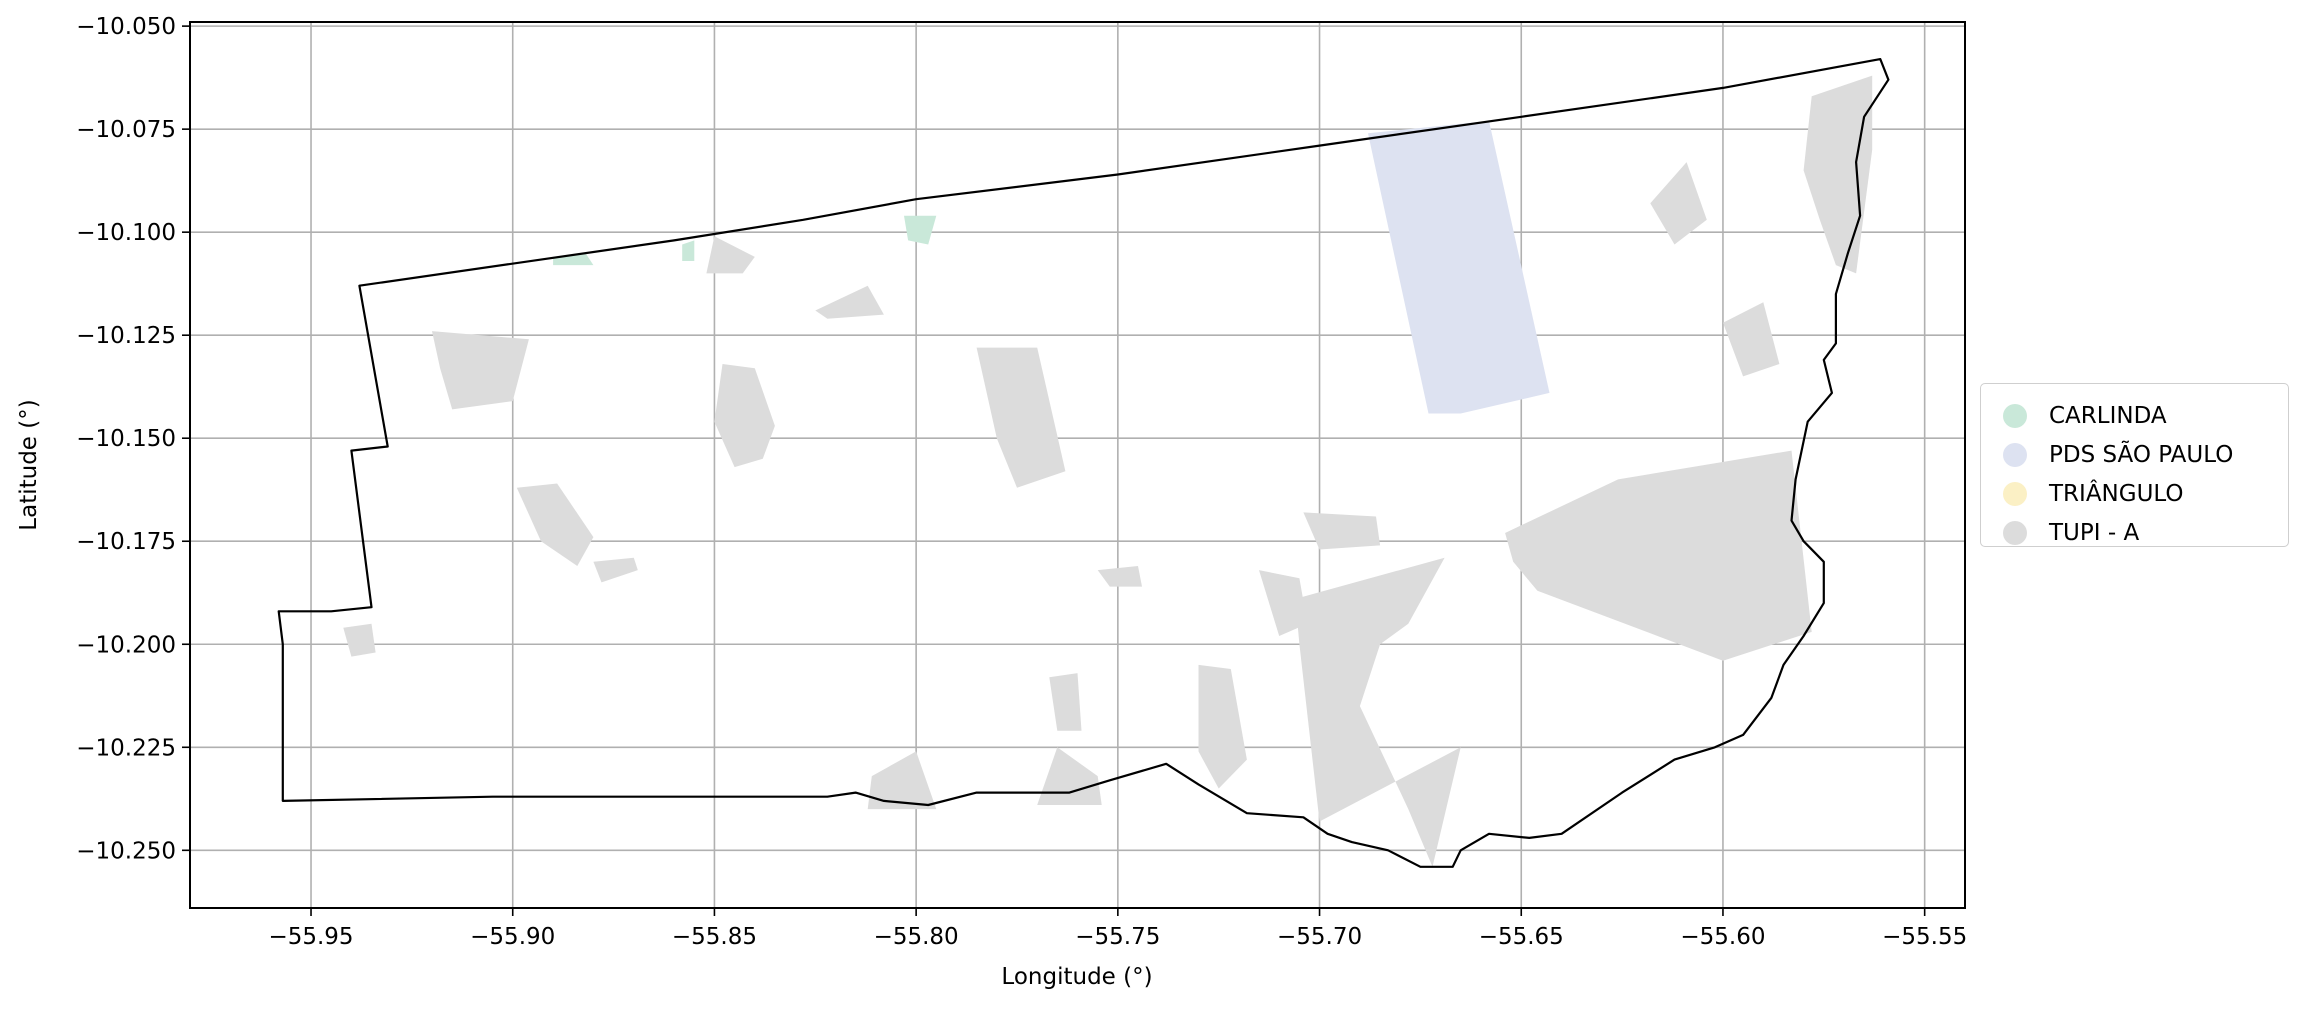 The height and width of the screenshot is (1010, 2307). What do you see at coordinates (1117, 937) in the screenshot?
I see `x-tick-label: −55.75` at bounding box center [1117, 937].